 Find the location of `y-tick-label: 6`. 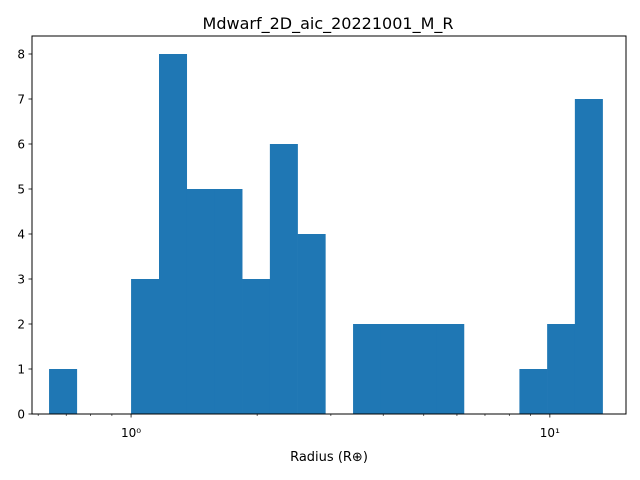

y-tick-label: 6 is located at coordinates (21, 145).